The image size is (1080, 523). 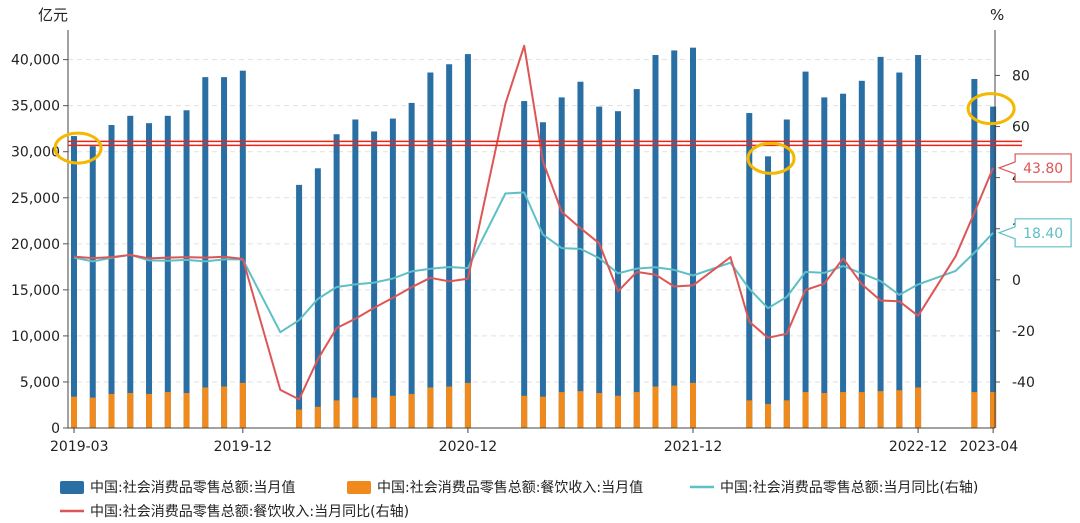 What do you see at coordinates (177, 488) in the screenshot?
I see `legend-item-0: 中国:社会消费品零售总额:当月值` at bounding box center [177, 488].